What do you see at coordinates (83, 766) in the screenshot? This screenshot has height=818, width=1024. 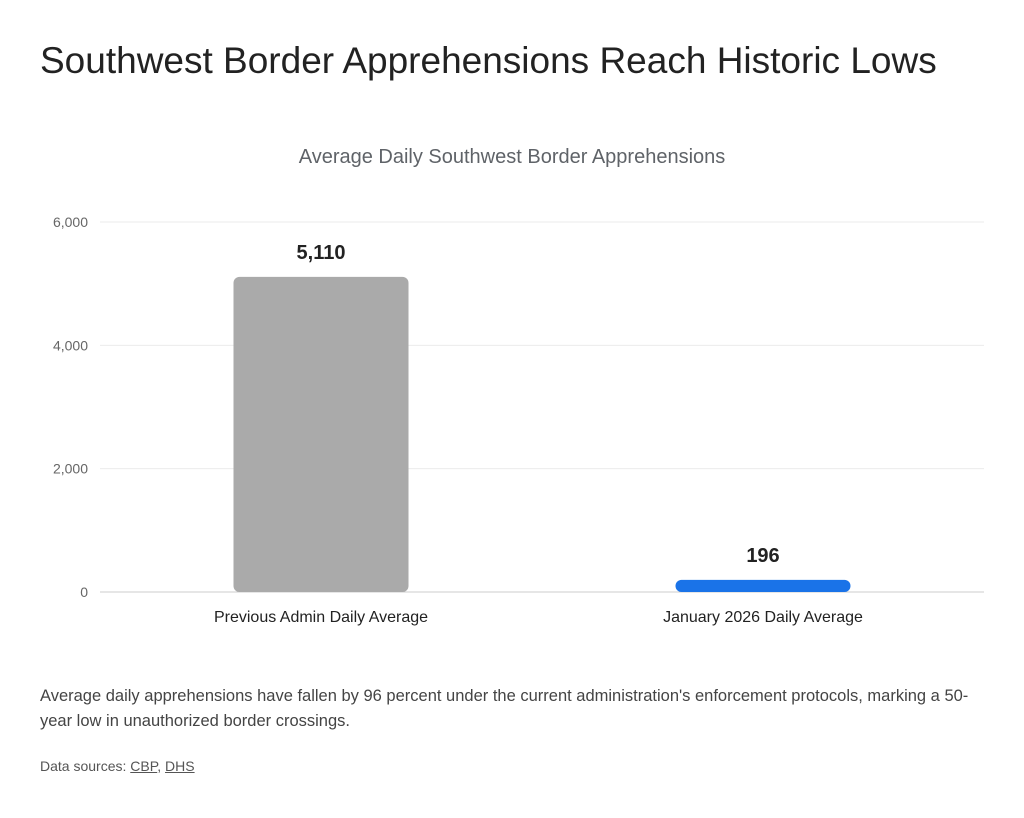 I see `sources-label: Data sources:` at bounding box center [83, 766].